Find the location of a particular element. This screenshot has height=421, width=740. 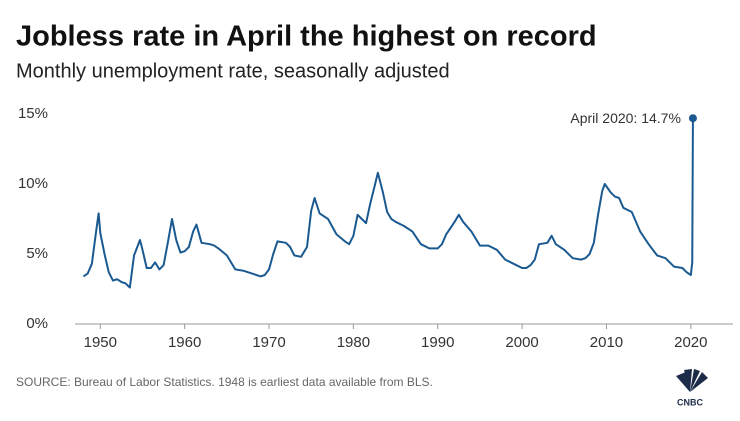

y-tick-label: 10% is located at coordinates (33, 183).